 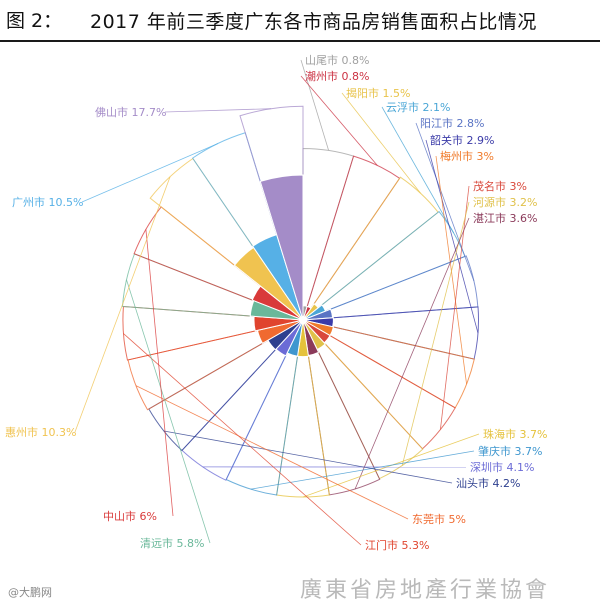 I want to click on slice-label: 梅州市 3%, so click(x=467, y=156).